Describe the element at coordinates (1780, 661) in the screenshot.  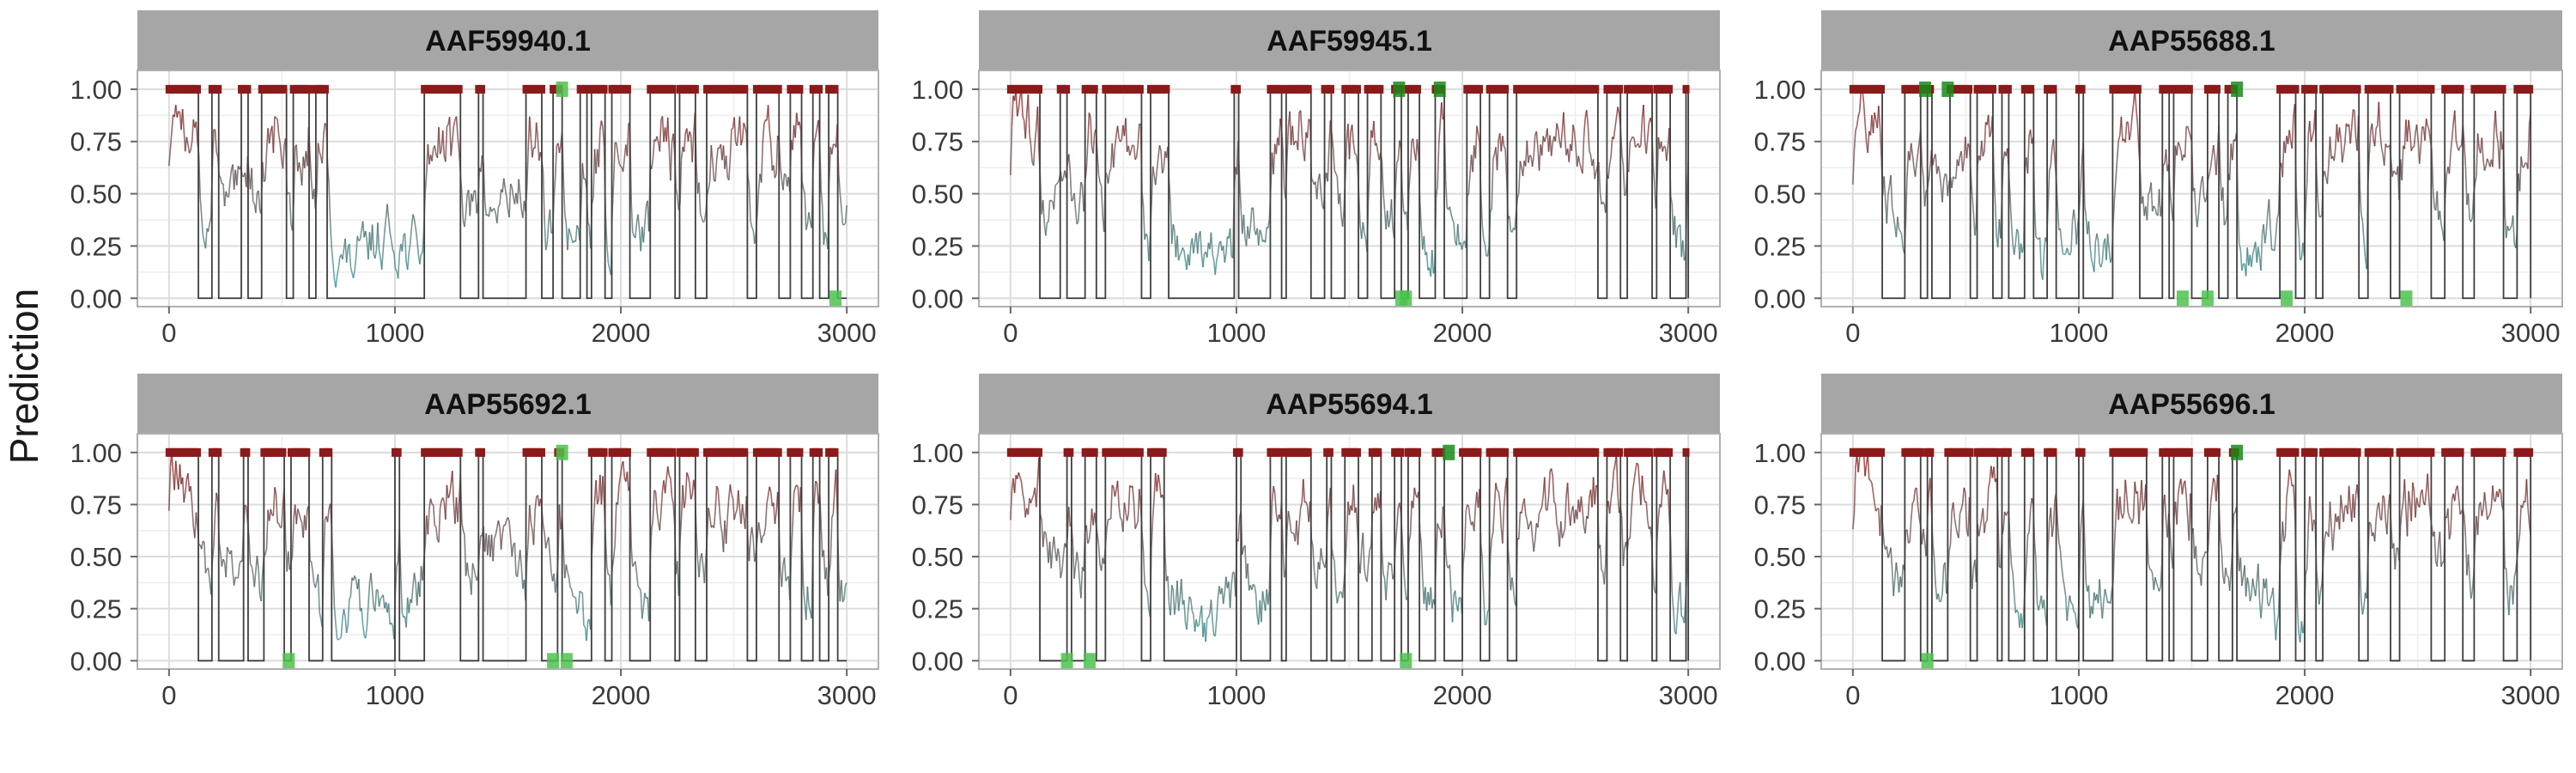
I see `y-tick-label: 0.00` at that location.